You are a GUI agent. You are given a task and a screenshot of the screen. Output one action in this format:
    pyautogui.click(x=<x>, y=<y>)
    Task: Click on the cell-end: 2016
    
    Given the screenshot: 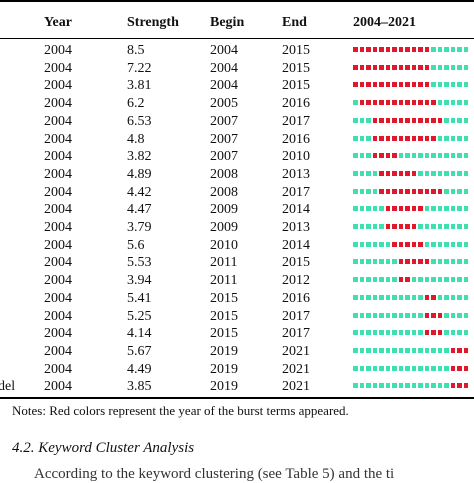 What is the action you would take?
    pyautogui.click(x=296, y=139)
    